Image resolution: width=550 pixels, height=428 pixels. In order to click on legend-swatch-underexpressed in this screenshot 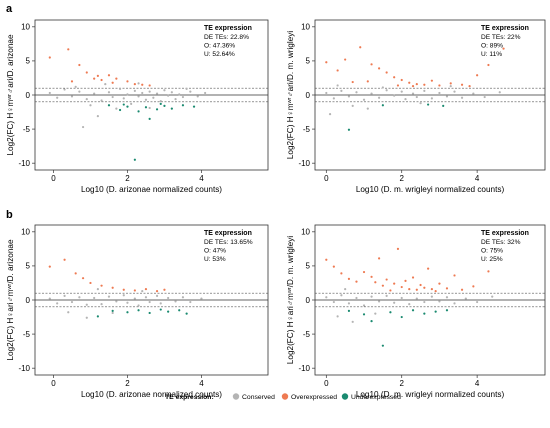, I will do `click(345, 396)`.